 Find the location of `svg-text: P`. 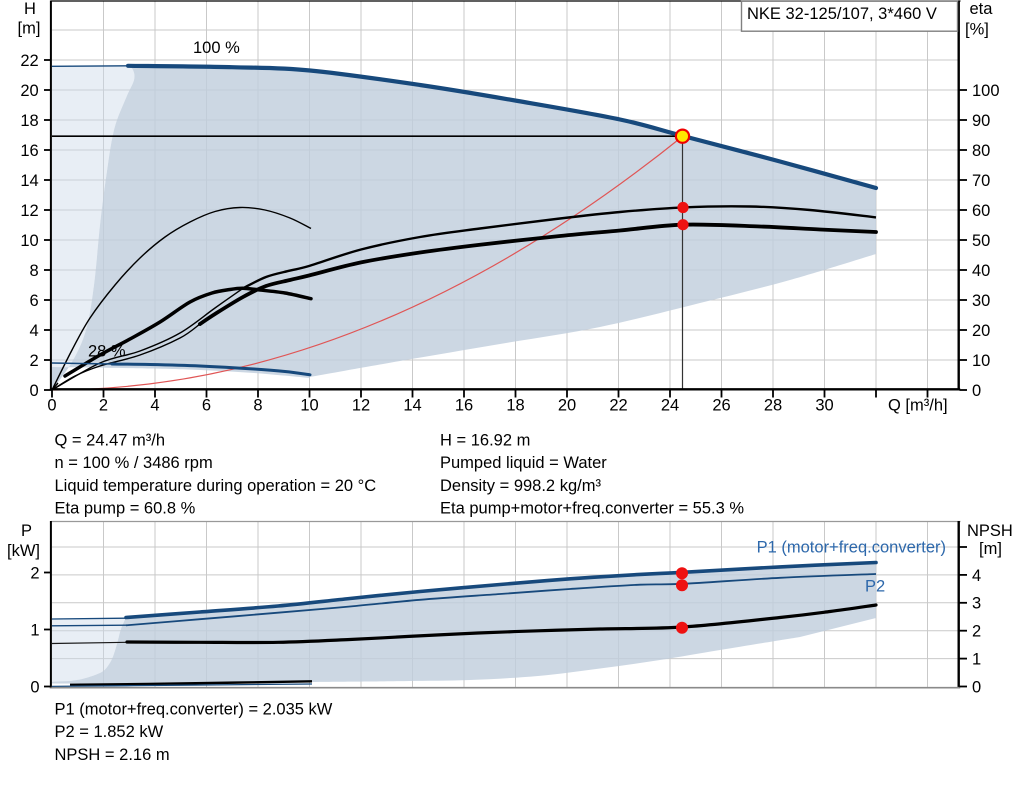

svg-text: P is located at coordinates (26, 531).